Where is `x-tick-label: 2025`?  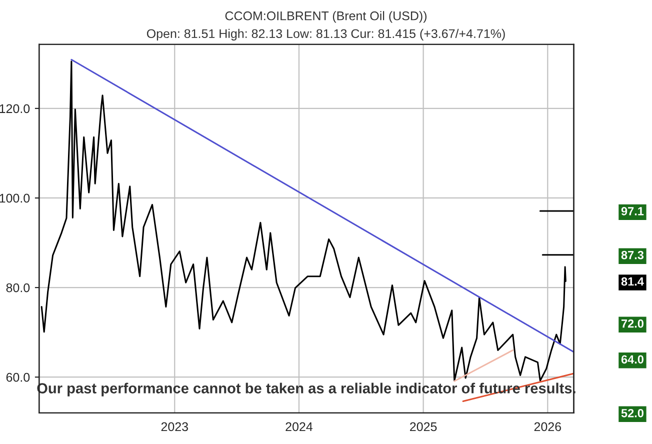
x-tick-label: 2025 is located at coordinates (423, 427).